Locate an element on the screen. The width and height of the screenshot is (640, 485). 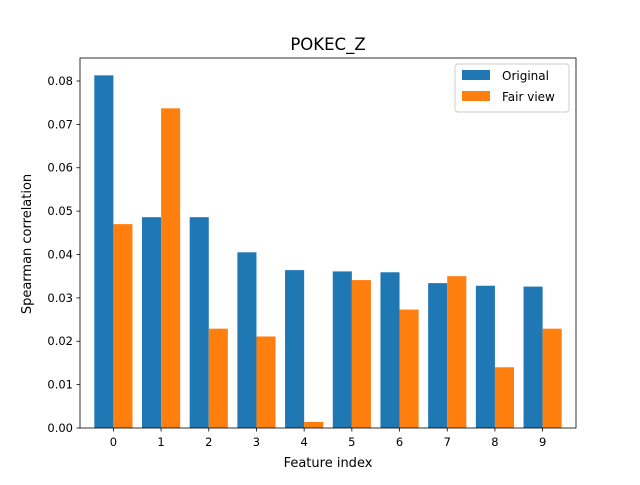
x-tick-label: 0 is located at coordinates (113, 442).